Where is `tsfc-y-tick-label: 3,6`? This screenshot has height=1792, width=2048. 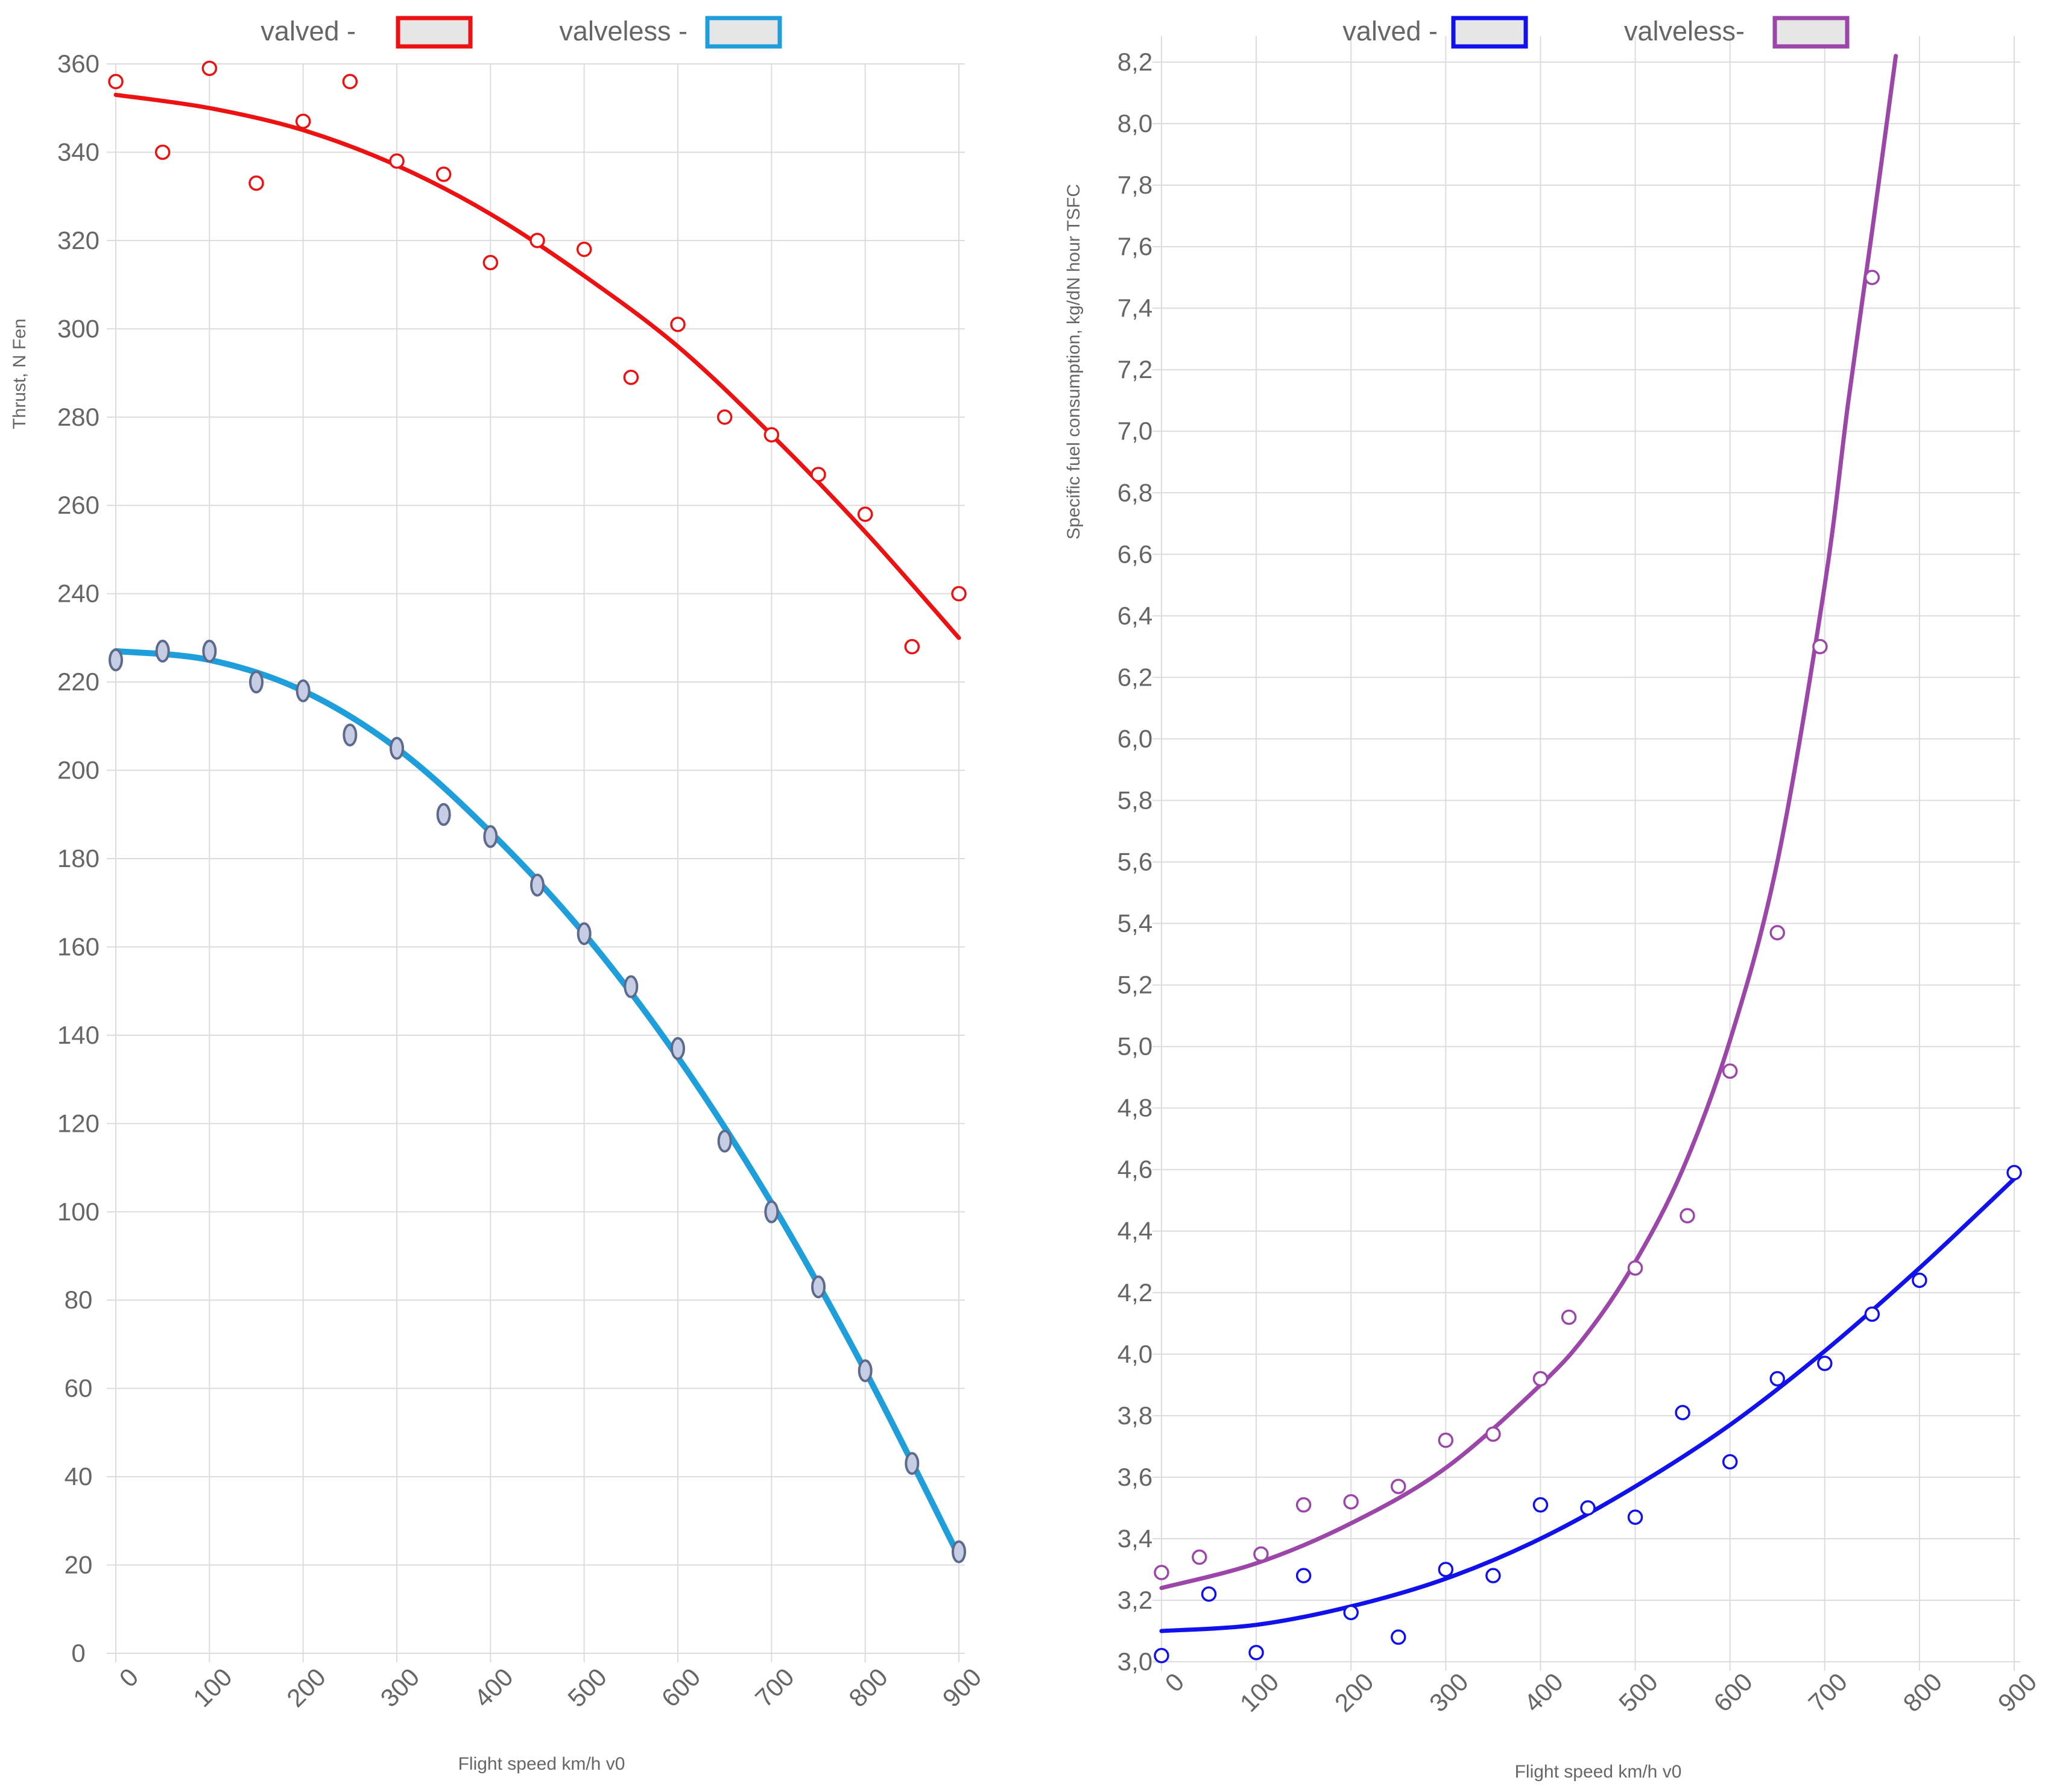
tsfc-y-tick-label: 3,6 is located at coordinates (1134, 1477).